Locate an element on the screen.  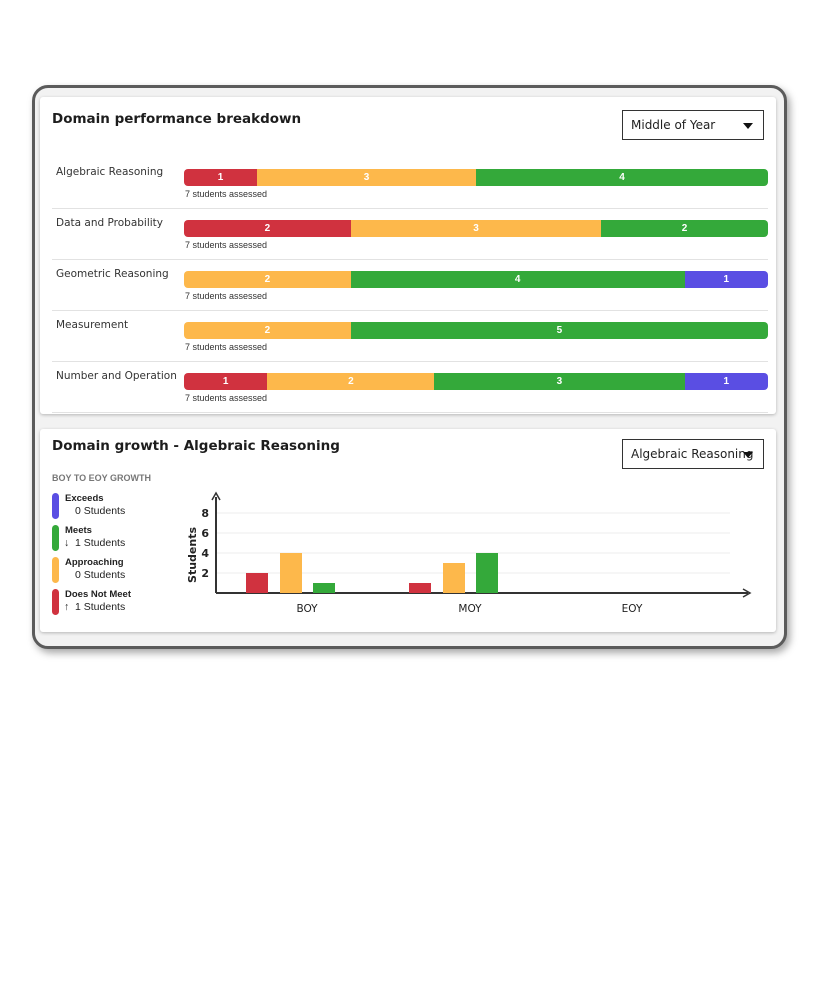
domain-select: Algebraic Reasoning is located at coordinates (693, 454).